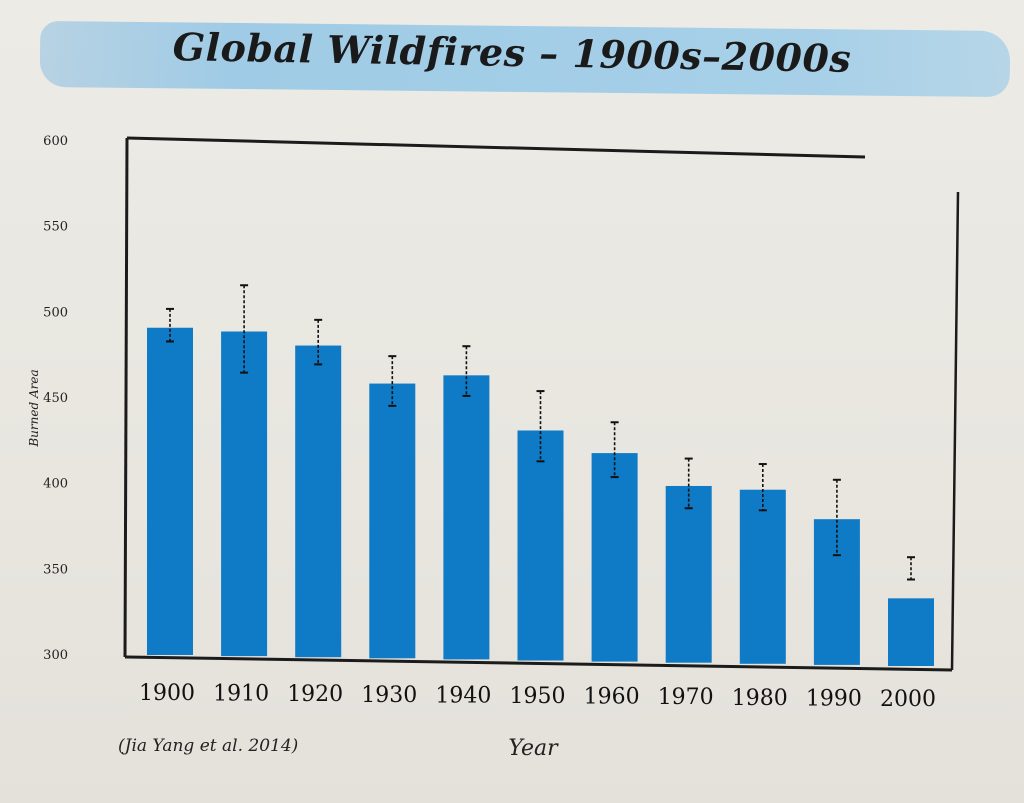 The image size is (1024, 803). Describe the element at coordinates (538, 663) in the screenshot. I see `frame-bottom-line` at that location.